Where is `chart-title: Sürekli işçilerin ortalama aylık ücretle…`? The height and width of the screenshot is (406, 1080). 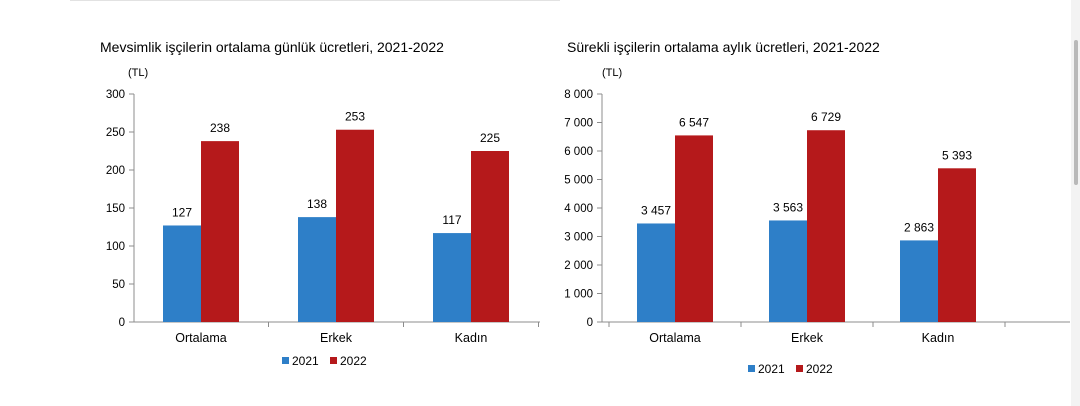 chart-title: Sürekli işçilerin ortalama aylık ücretle… is located at coordinates (723, 47).